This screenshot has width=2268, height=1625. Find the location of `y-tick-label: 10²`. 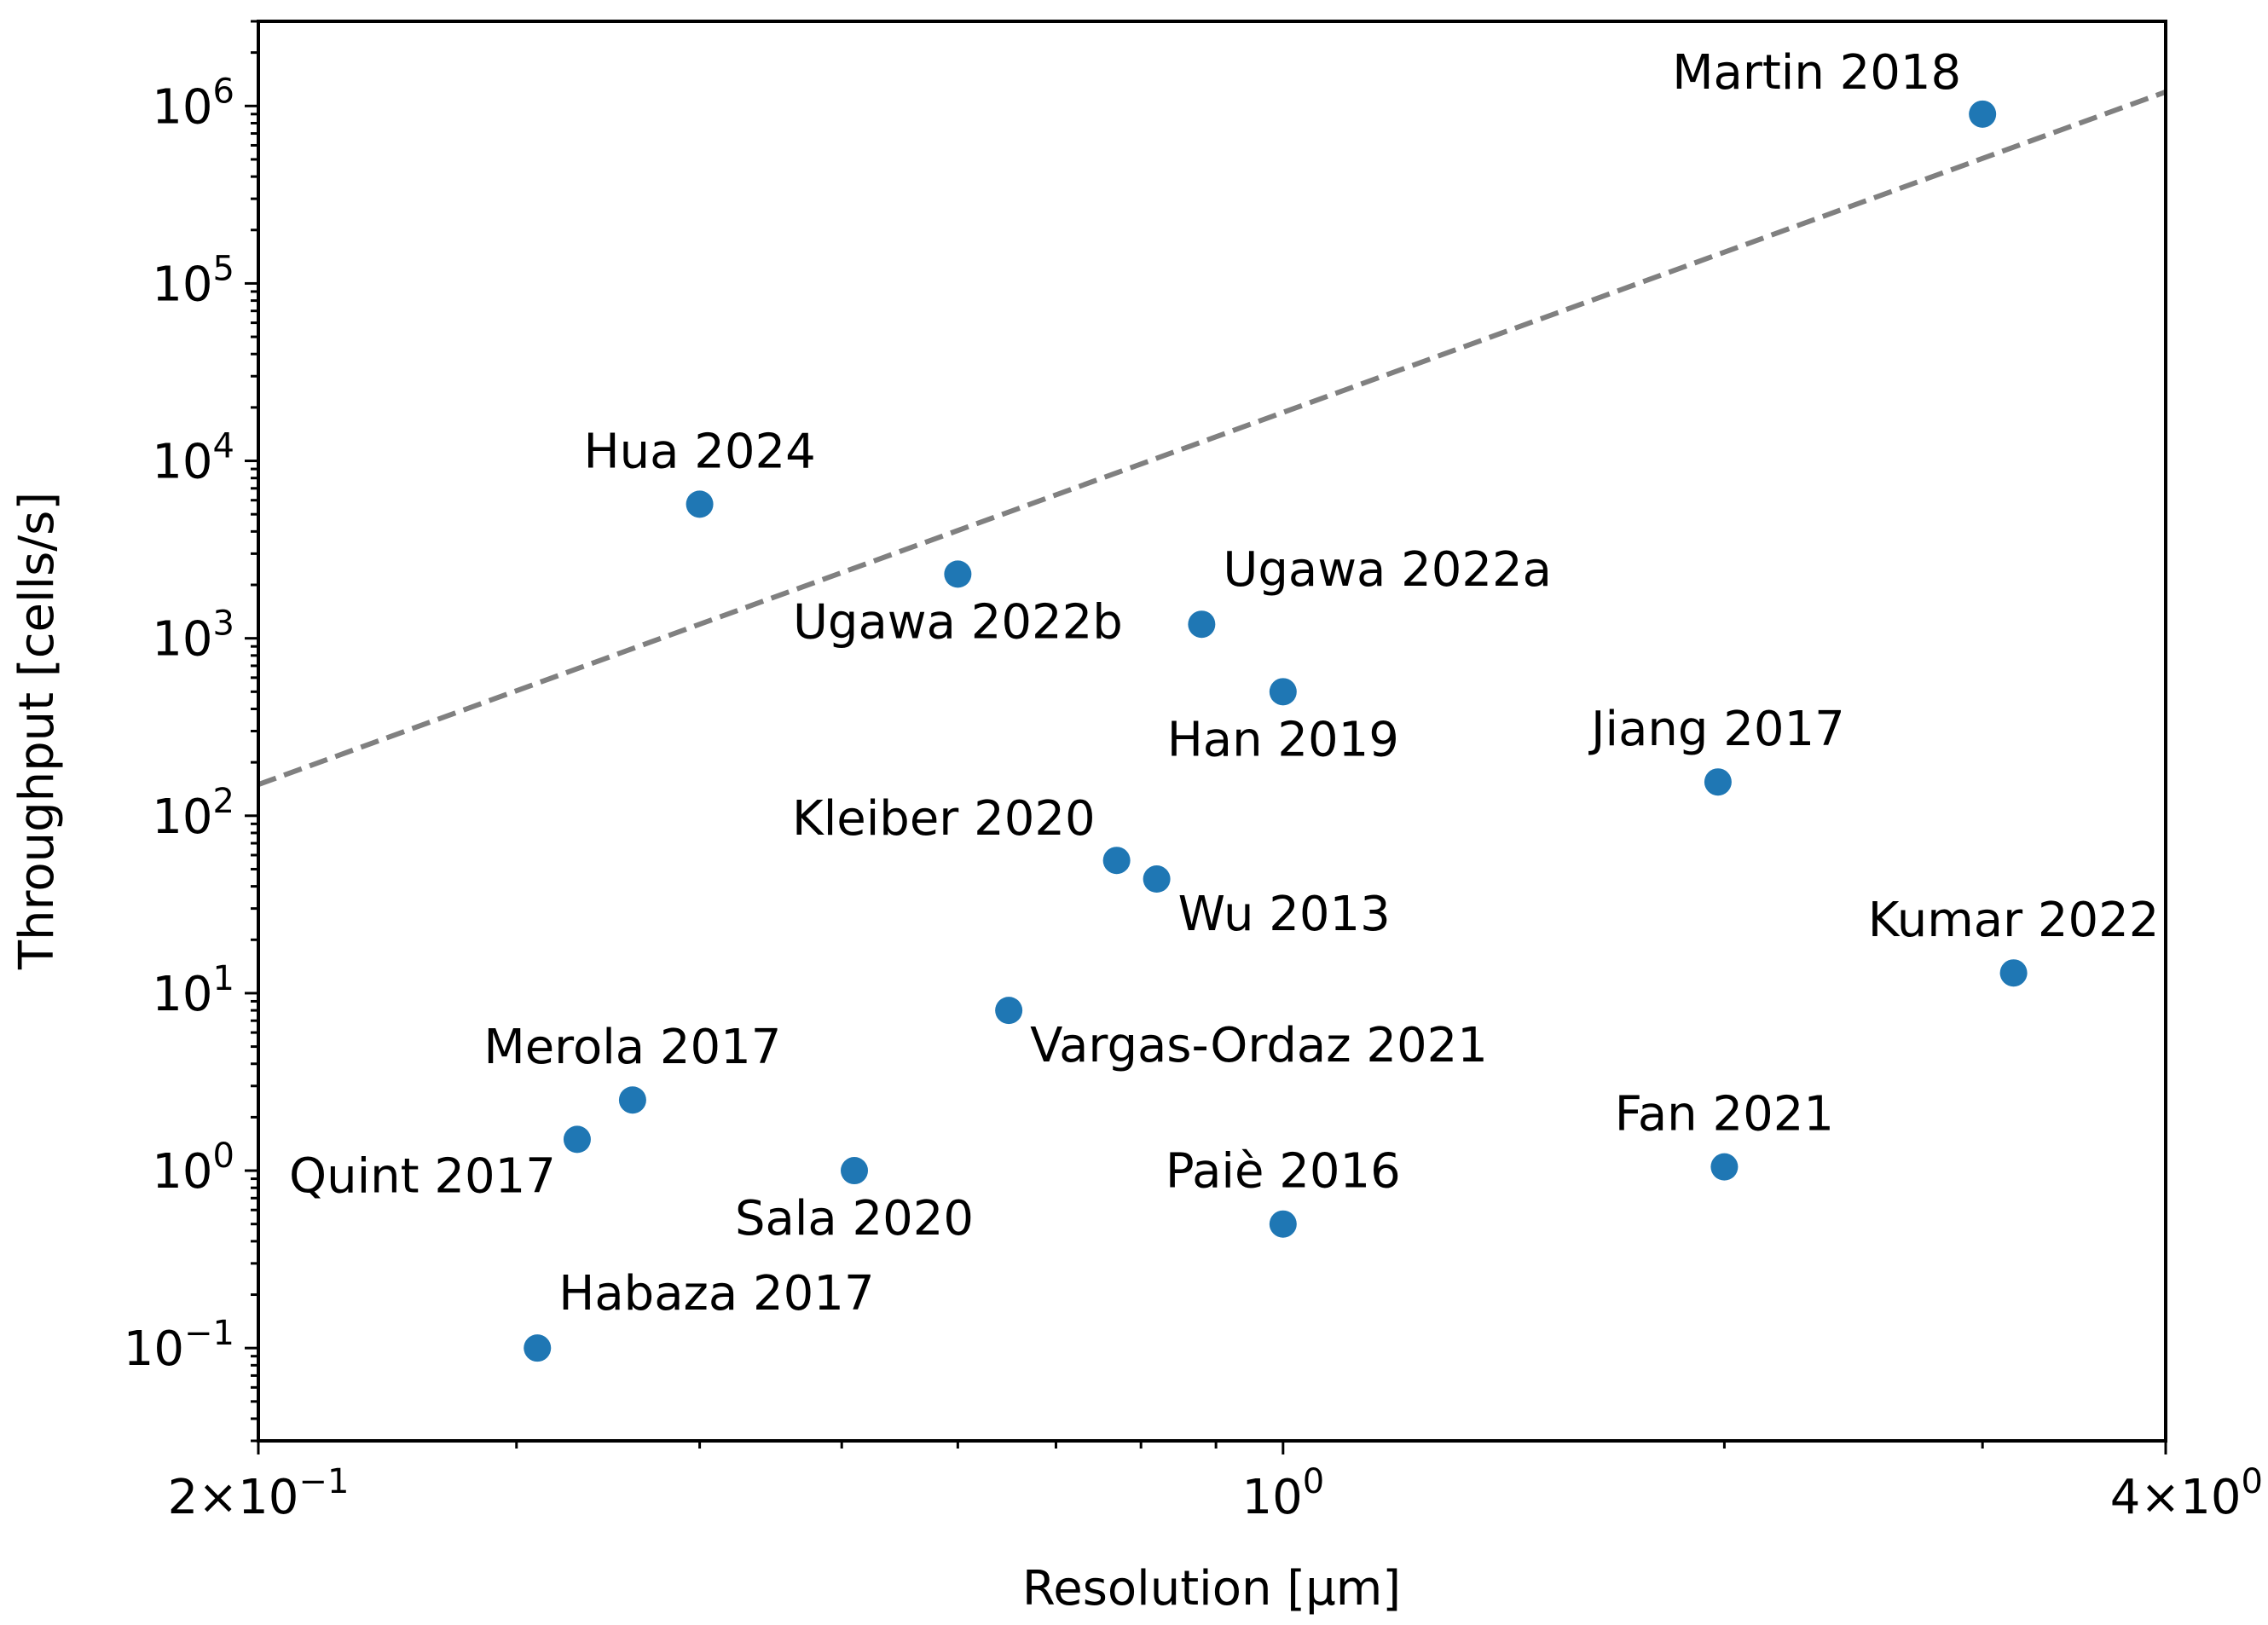

y-tick-label: 10² is located at coordinates (193, 813).